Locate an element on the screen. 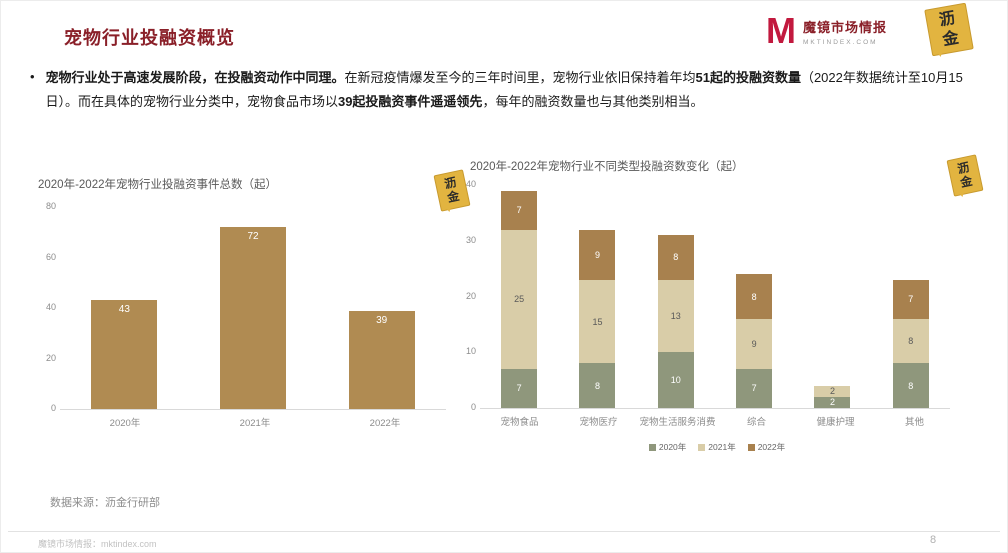  bar-slot: 39 is located at coordinates (381, 359).